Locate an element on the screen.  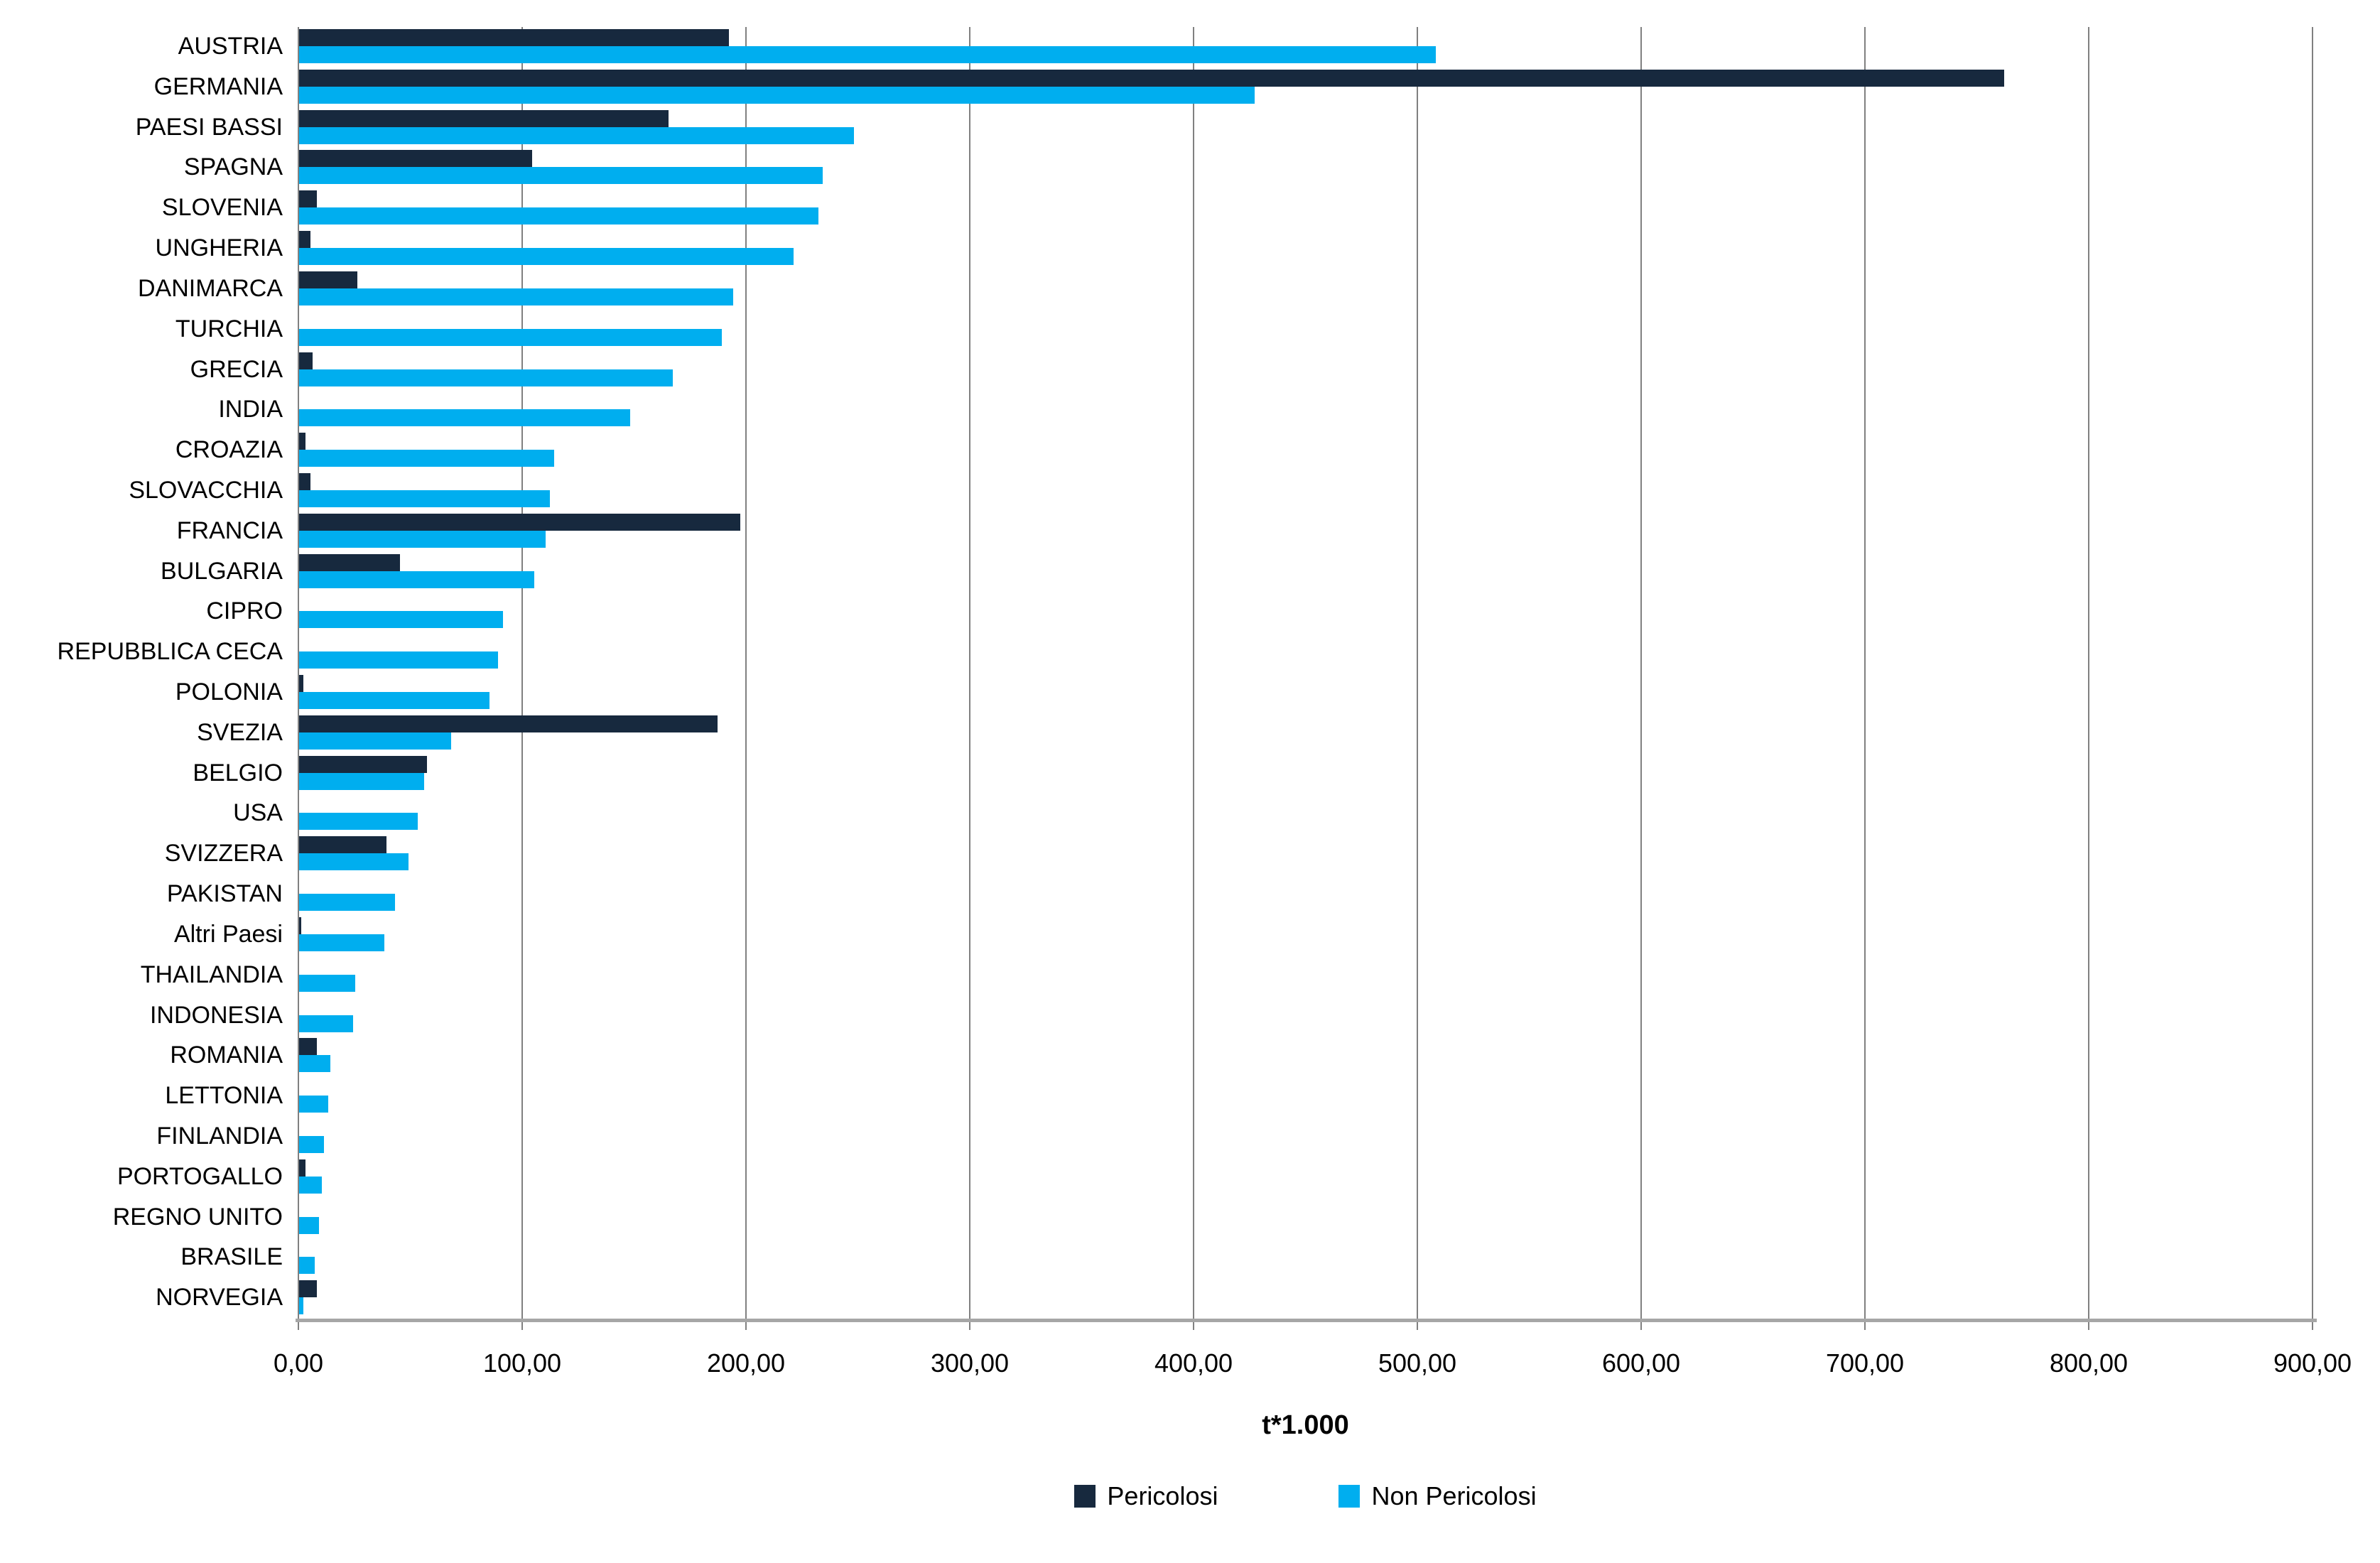
x-tick-label-400: 400,00 is located at coordinates (1193, 1363).